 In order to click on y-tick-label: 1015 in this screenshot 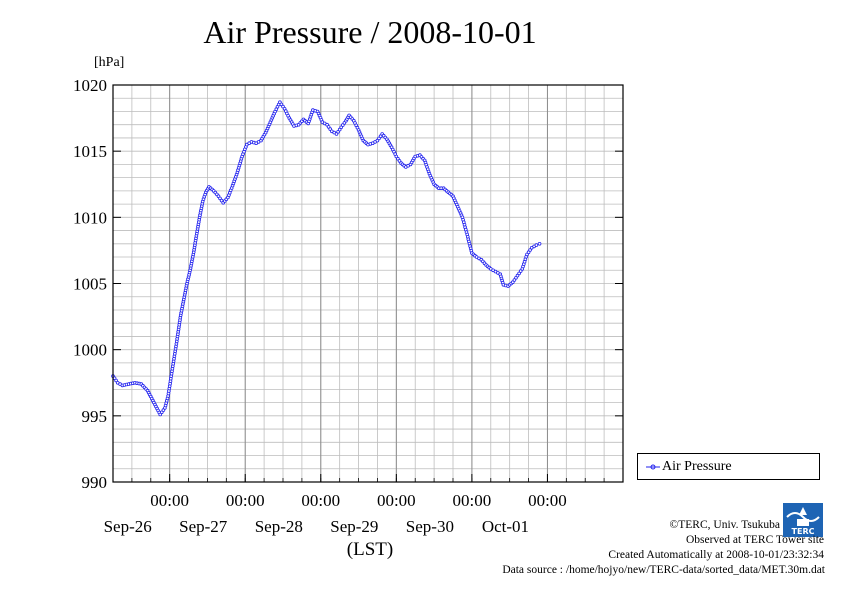, I will do `click(90, 151)`.